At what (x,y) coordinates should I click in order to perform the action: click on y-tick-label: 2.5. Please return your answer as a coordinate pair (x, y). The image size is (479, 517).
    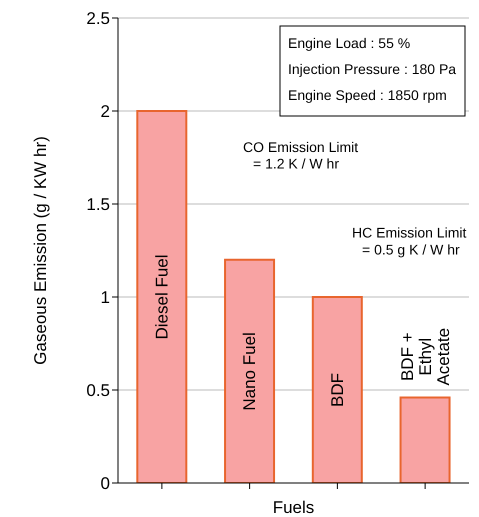
    Looking at the image, I should click on (98, 18).